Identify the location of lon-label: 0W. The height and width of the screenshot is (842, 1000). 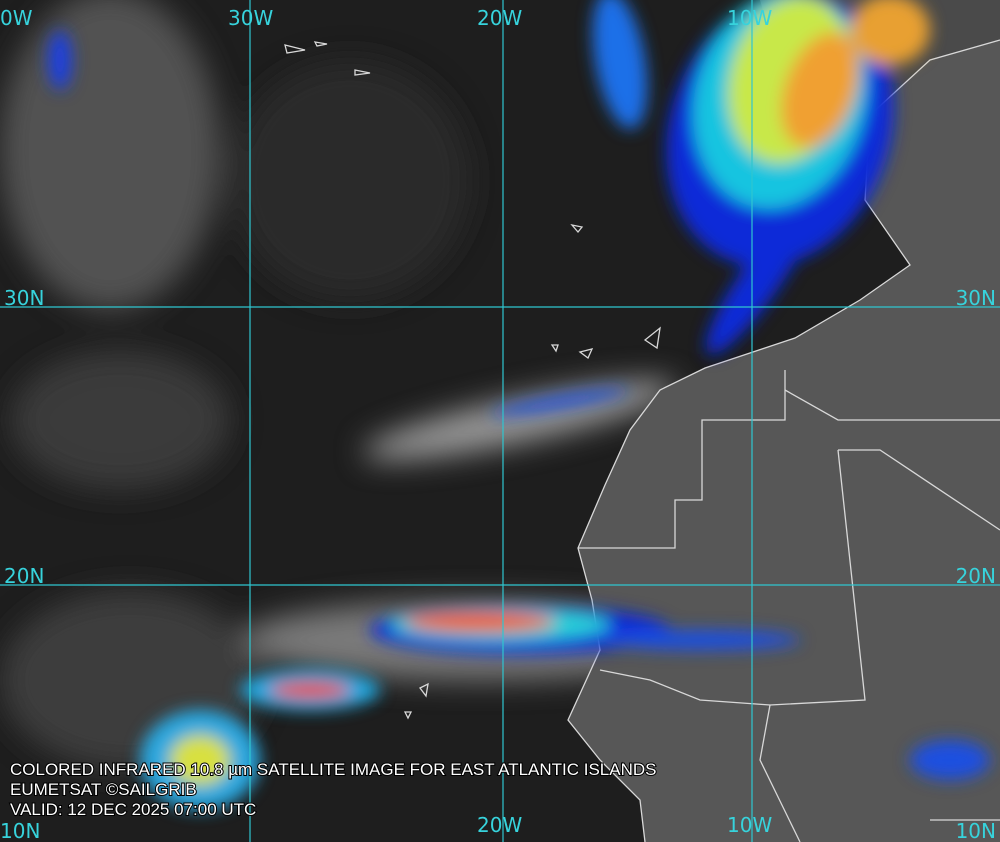
(16, 18).